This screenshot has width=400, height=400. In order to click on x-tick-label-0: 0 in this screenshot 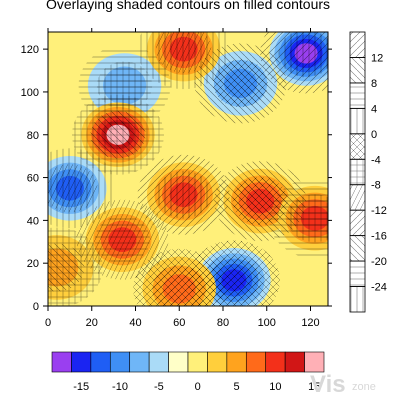, I will do `click(48, 323)`.